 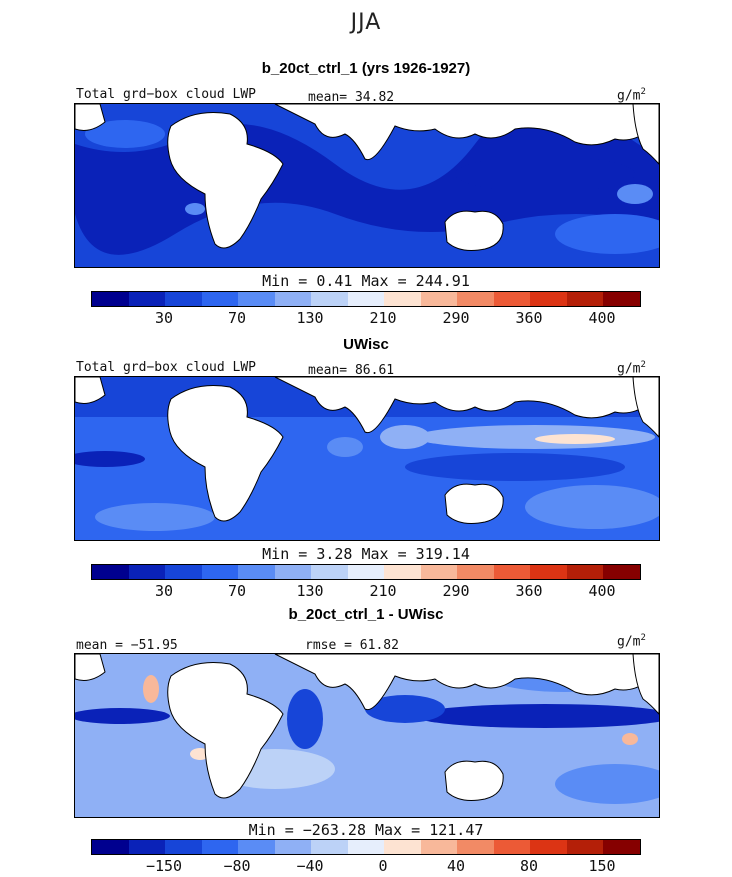 What do you see at coordinates (351, 97) in the screenshot?
I see `panel-1-mean: mean= 34.82` at bounding box center [351, 97].